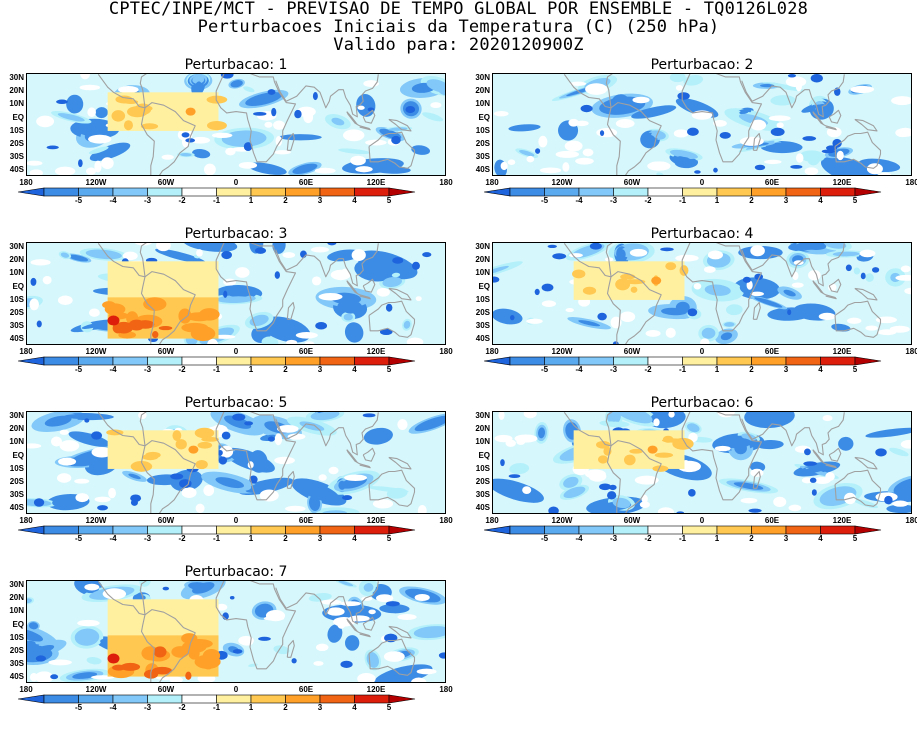 This screenshot has height=732, width=917. I want to click on colorbar-label: -5, so click(544, 369).